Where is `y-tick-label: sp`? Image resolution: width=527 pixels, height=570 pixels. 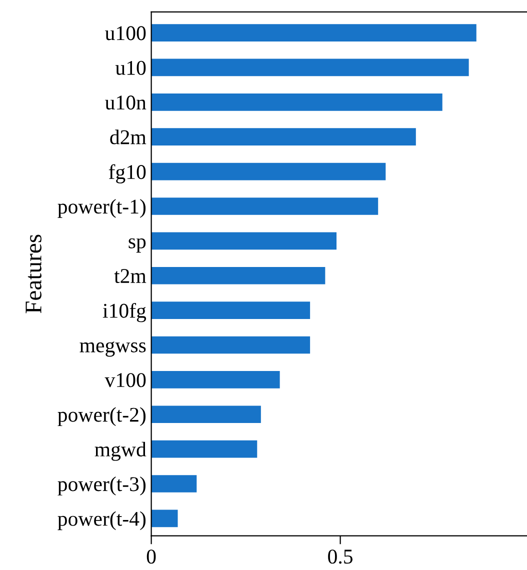
y-tick-label: sp is located at coordinates (137, 245).